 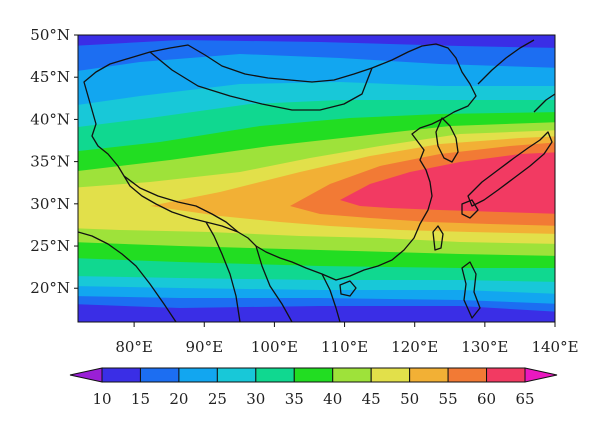 What do you see at coordinates (101, 399) in the screenshot?
I see `colorbar-label: 10` at bounding box center [101, 399].